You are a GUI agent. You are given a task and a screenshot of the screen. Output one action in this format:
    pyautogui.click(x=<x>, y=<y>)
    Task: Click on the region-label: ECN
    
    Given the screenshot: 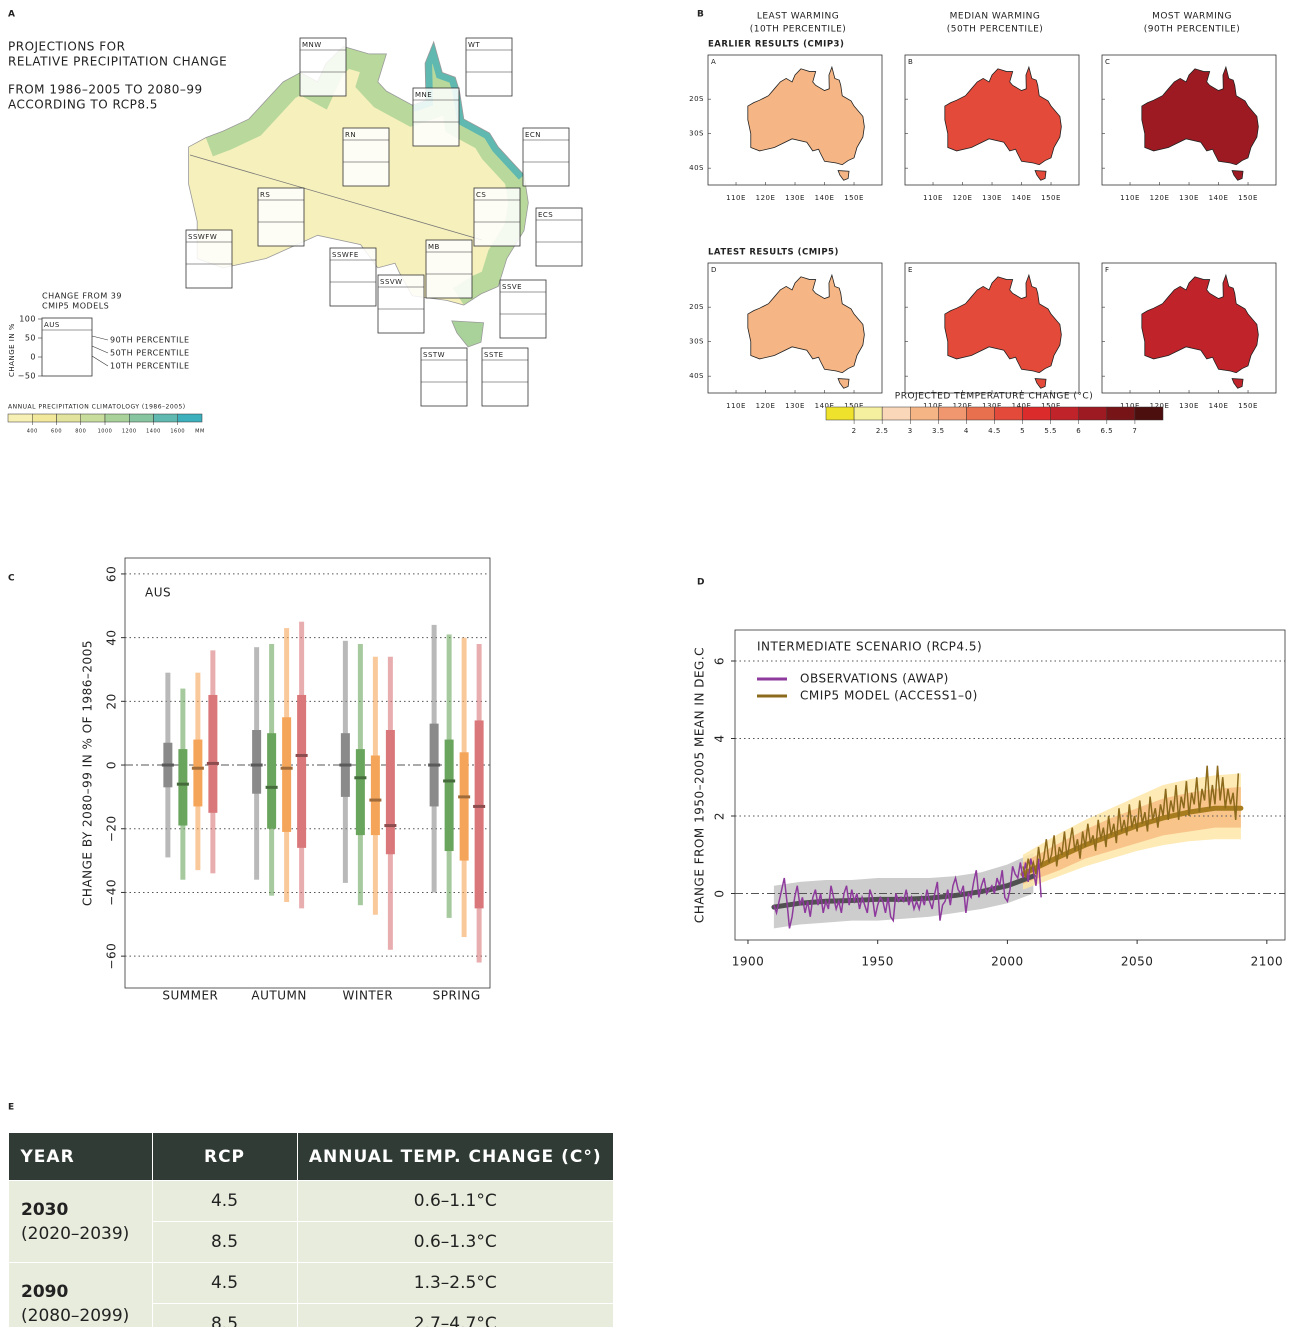 What is the action you would take?
    pyautogui.click(x=533, y=135)
    